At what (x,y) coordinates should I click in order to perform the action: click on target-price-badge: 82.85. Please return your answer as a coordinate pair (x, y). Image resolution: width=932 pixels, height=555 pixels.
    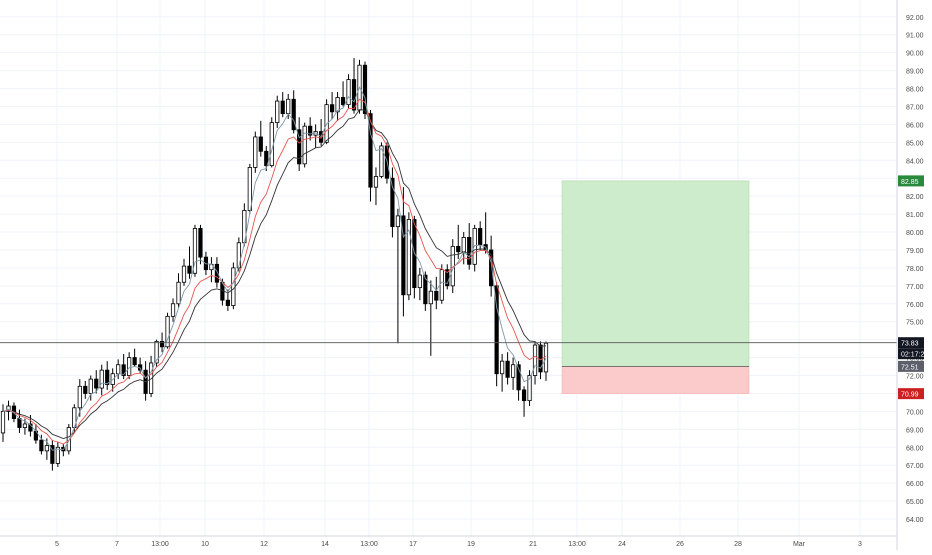
    Looking at the image, I should click on (910, 182).